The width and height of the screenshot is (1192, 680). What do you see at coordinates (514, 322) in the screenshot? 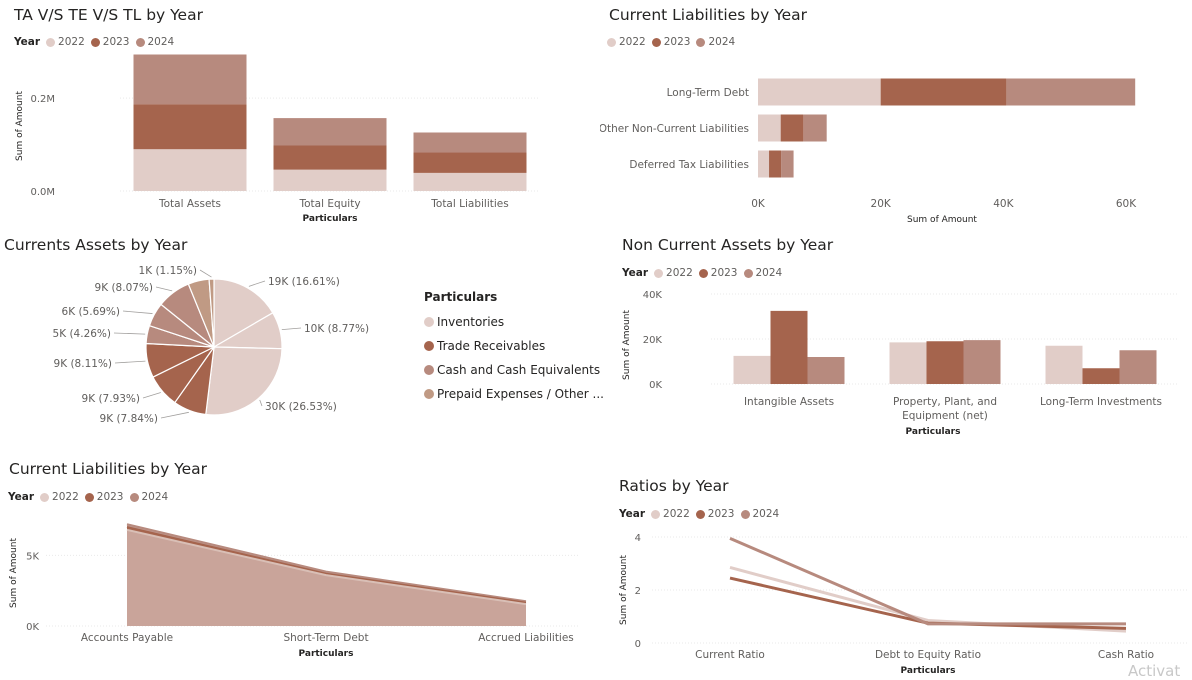
I see `pie-legend-item-inventories: Inventories` at bounding box center [514, 322].